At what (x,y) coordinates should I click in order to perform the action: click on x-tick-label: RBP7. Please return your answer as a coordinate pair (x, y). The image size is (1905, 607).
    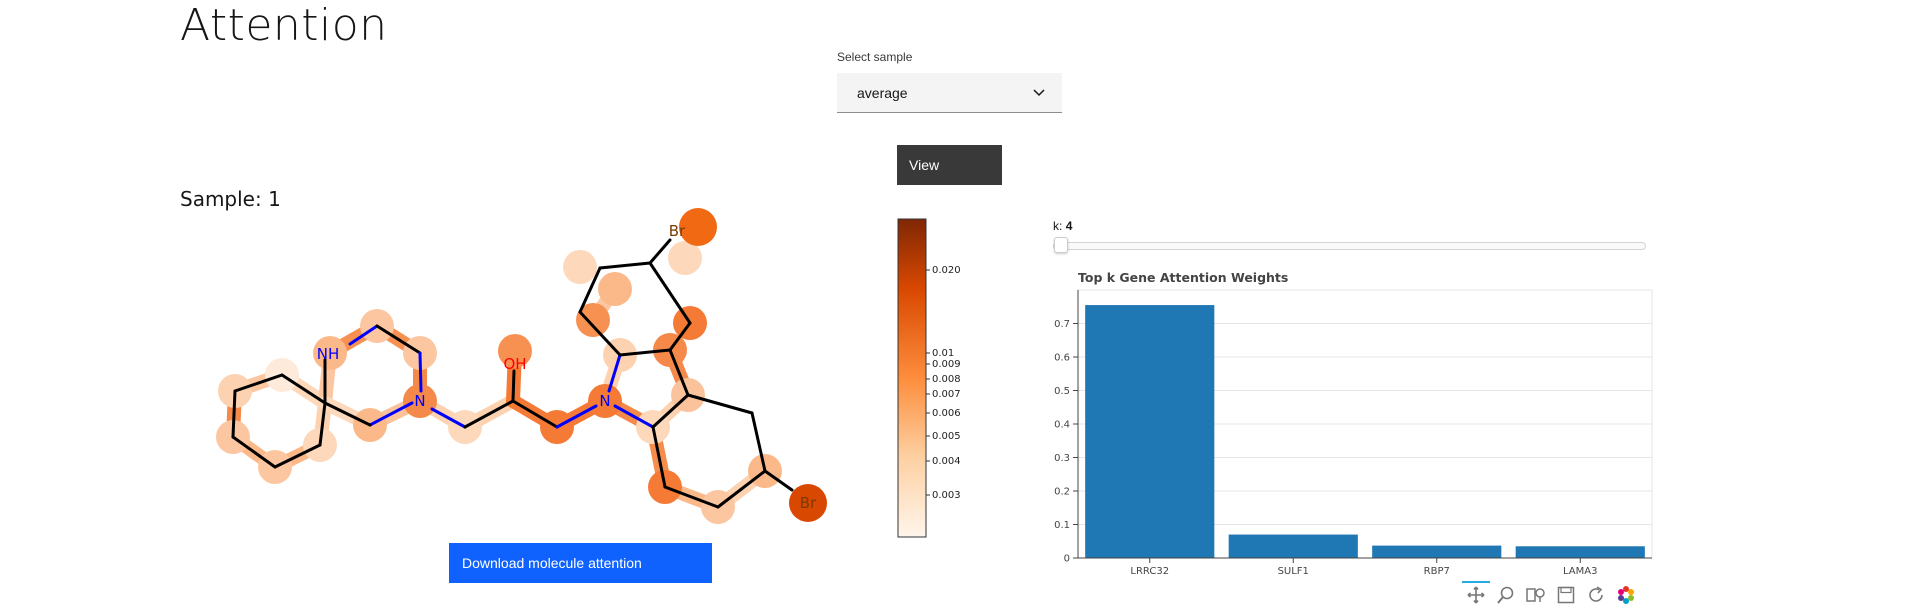
    Looking at the image, I should click on (1437, 571).